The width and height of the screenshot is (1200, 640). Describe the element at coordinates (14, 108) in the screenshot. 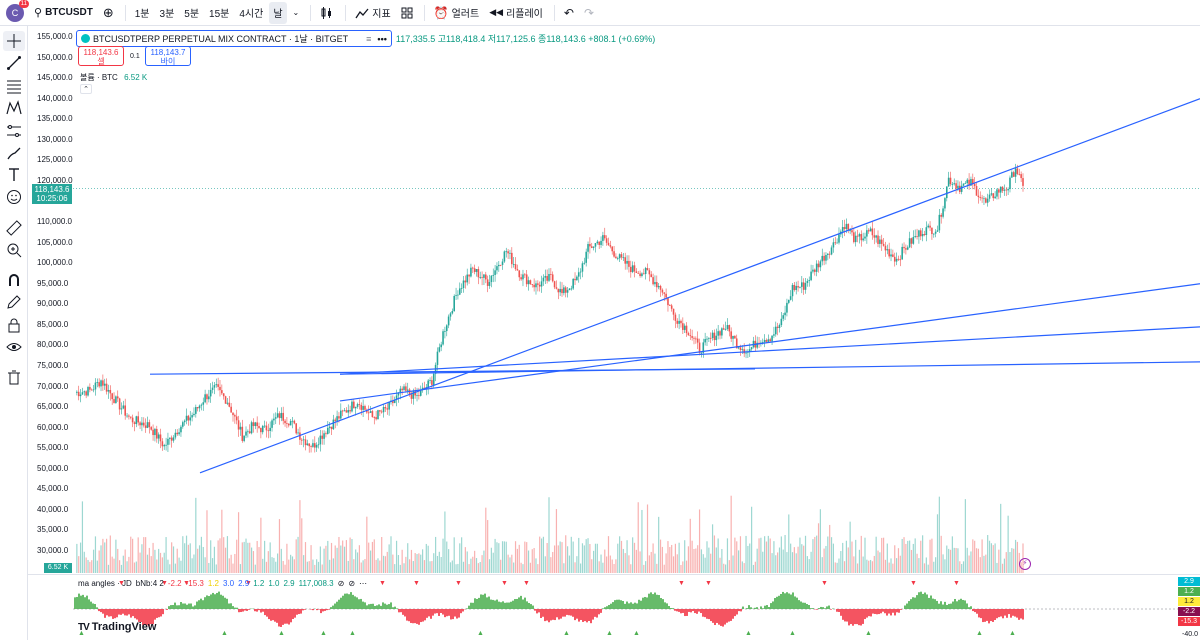

I see `pattern-tool` at that location.